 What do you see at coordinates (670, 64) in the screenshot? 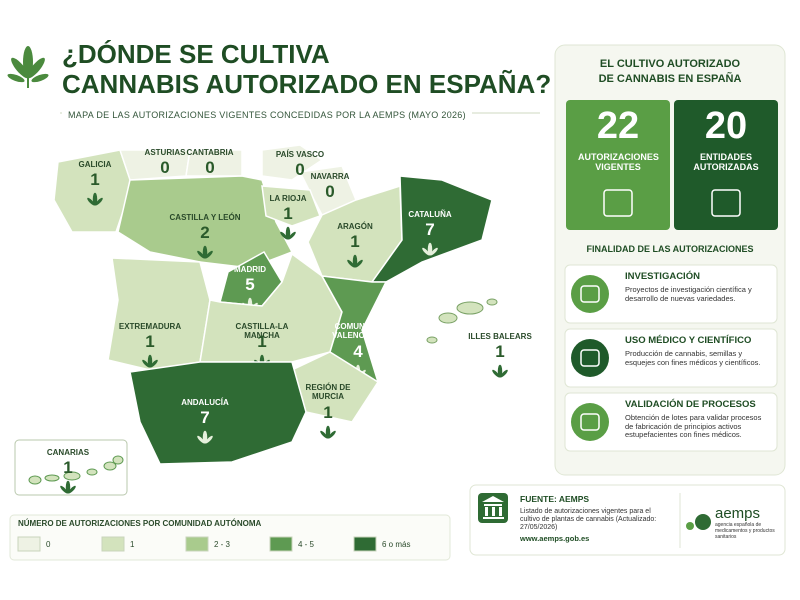
I see `summary-title: EL CULTIVO AUTORIZADO` at bounding box center [670, 64].